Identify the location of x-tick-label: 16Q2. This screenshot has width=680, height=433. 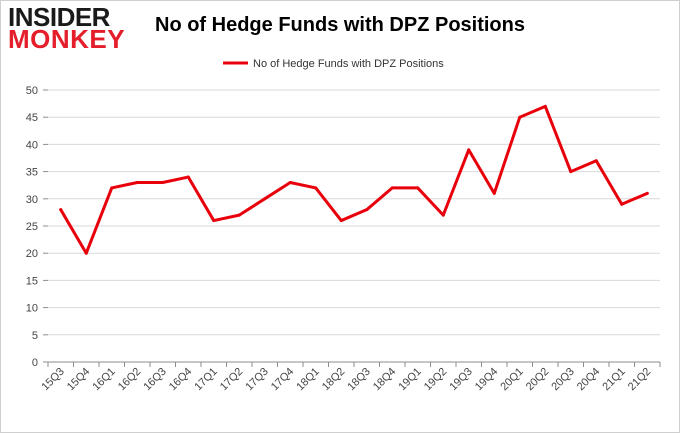
(130, 380).